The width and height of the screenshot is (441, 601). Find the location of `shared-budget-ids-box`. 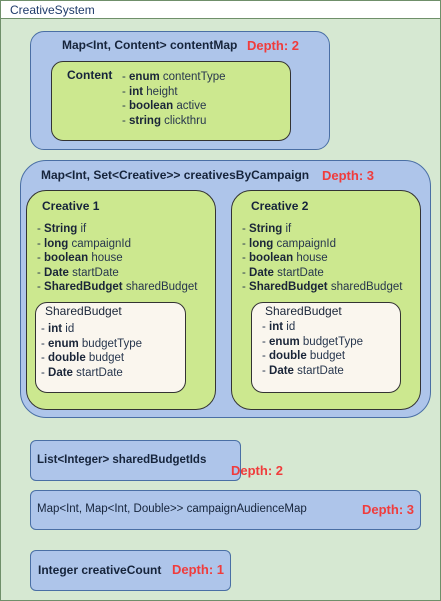

shared-budget-ids-box is located at coordinates (135, 460).